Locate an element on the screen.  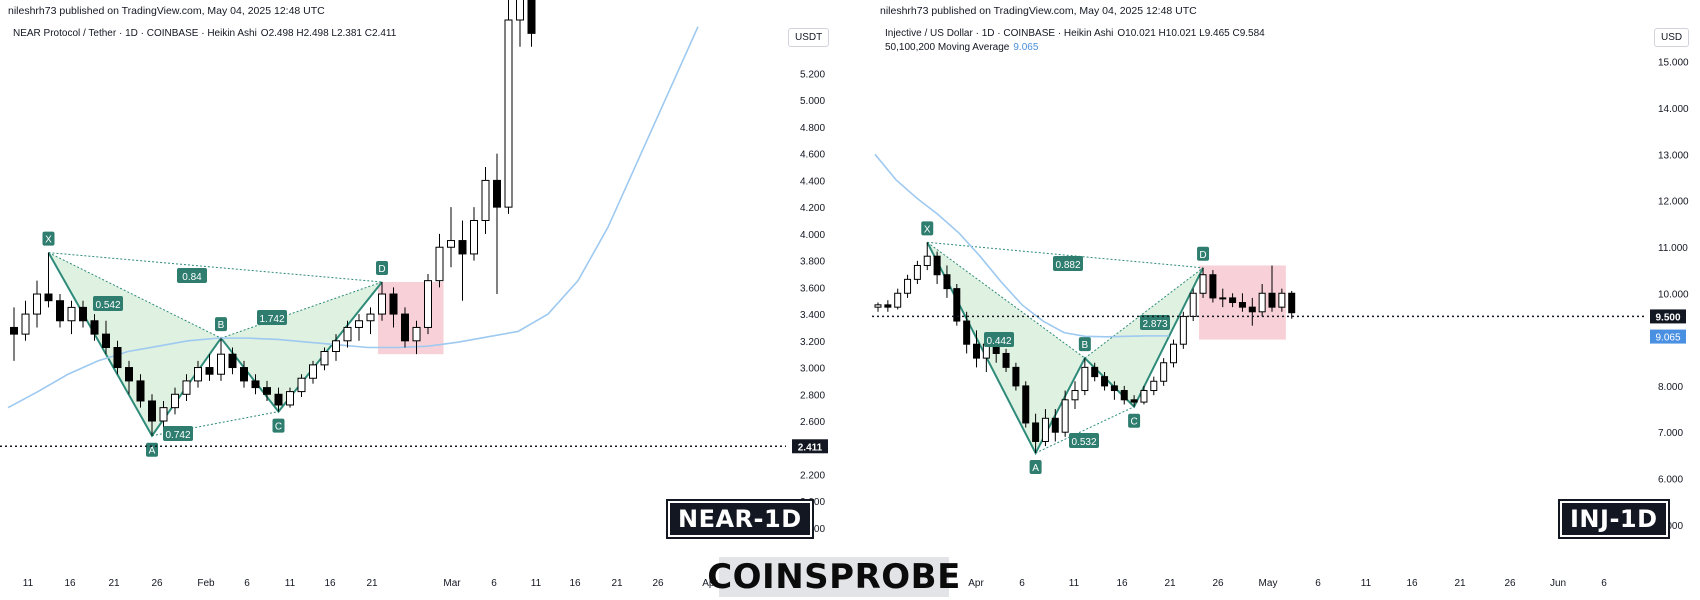
ma-tag-value: 9.065 is located at coordinates (1667, 338).